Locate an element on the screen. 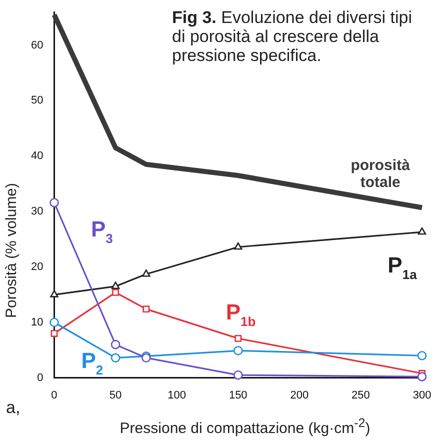  series-label: porosità totale is located at coordinates (380, 173).